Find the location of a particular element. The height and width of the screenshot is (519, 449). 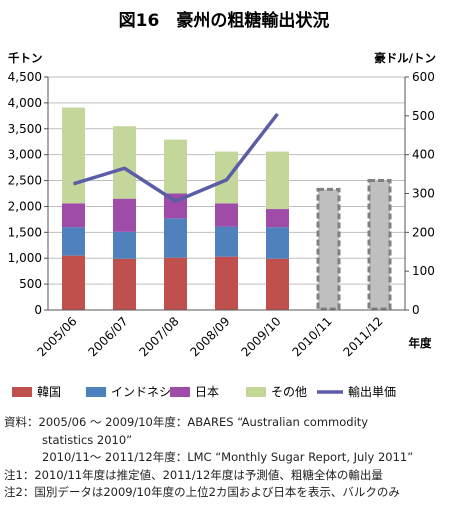

y-left-tick-label: 2,000 is located at coordinates (25, 206).